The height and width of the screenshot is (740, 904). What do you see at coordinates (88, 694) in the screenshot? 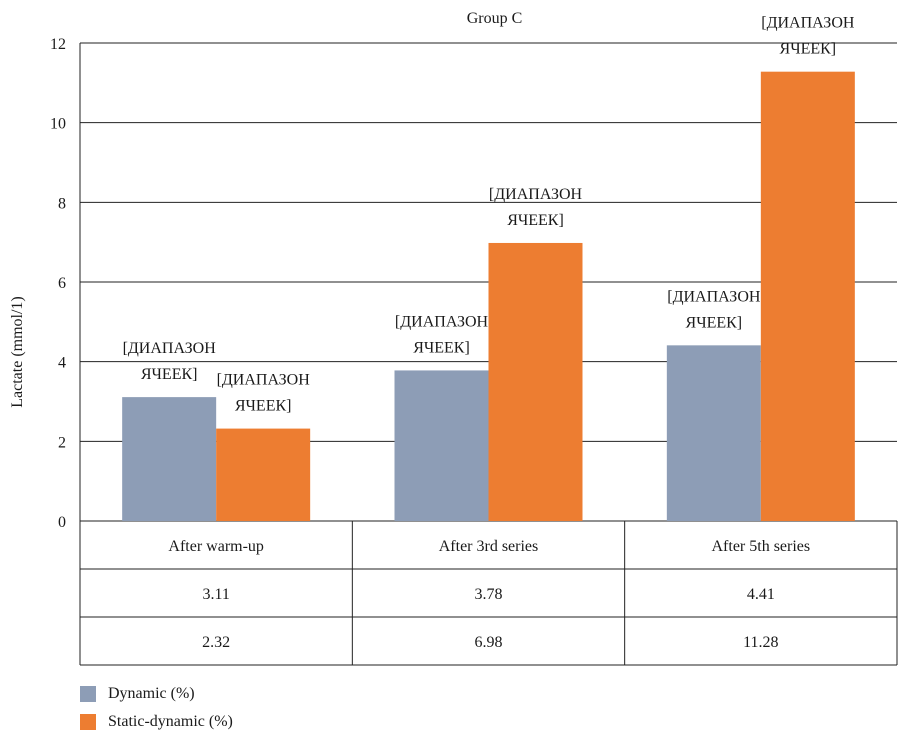
I see `legend-swatch-dynamic` at bounding box center [88, 694].